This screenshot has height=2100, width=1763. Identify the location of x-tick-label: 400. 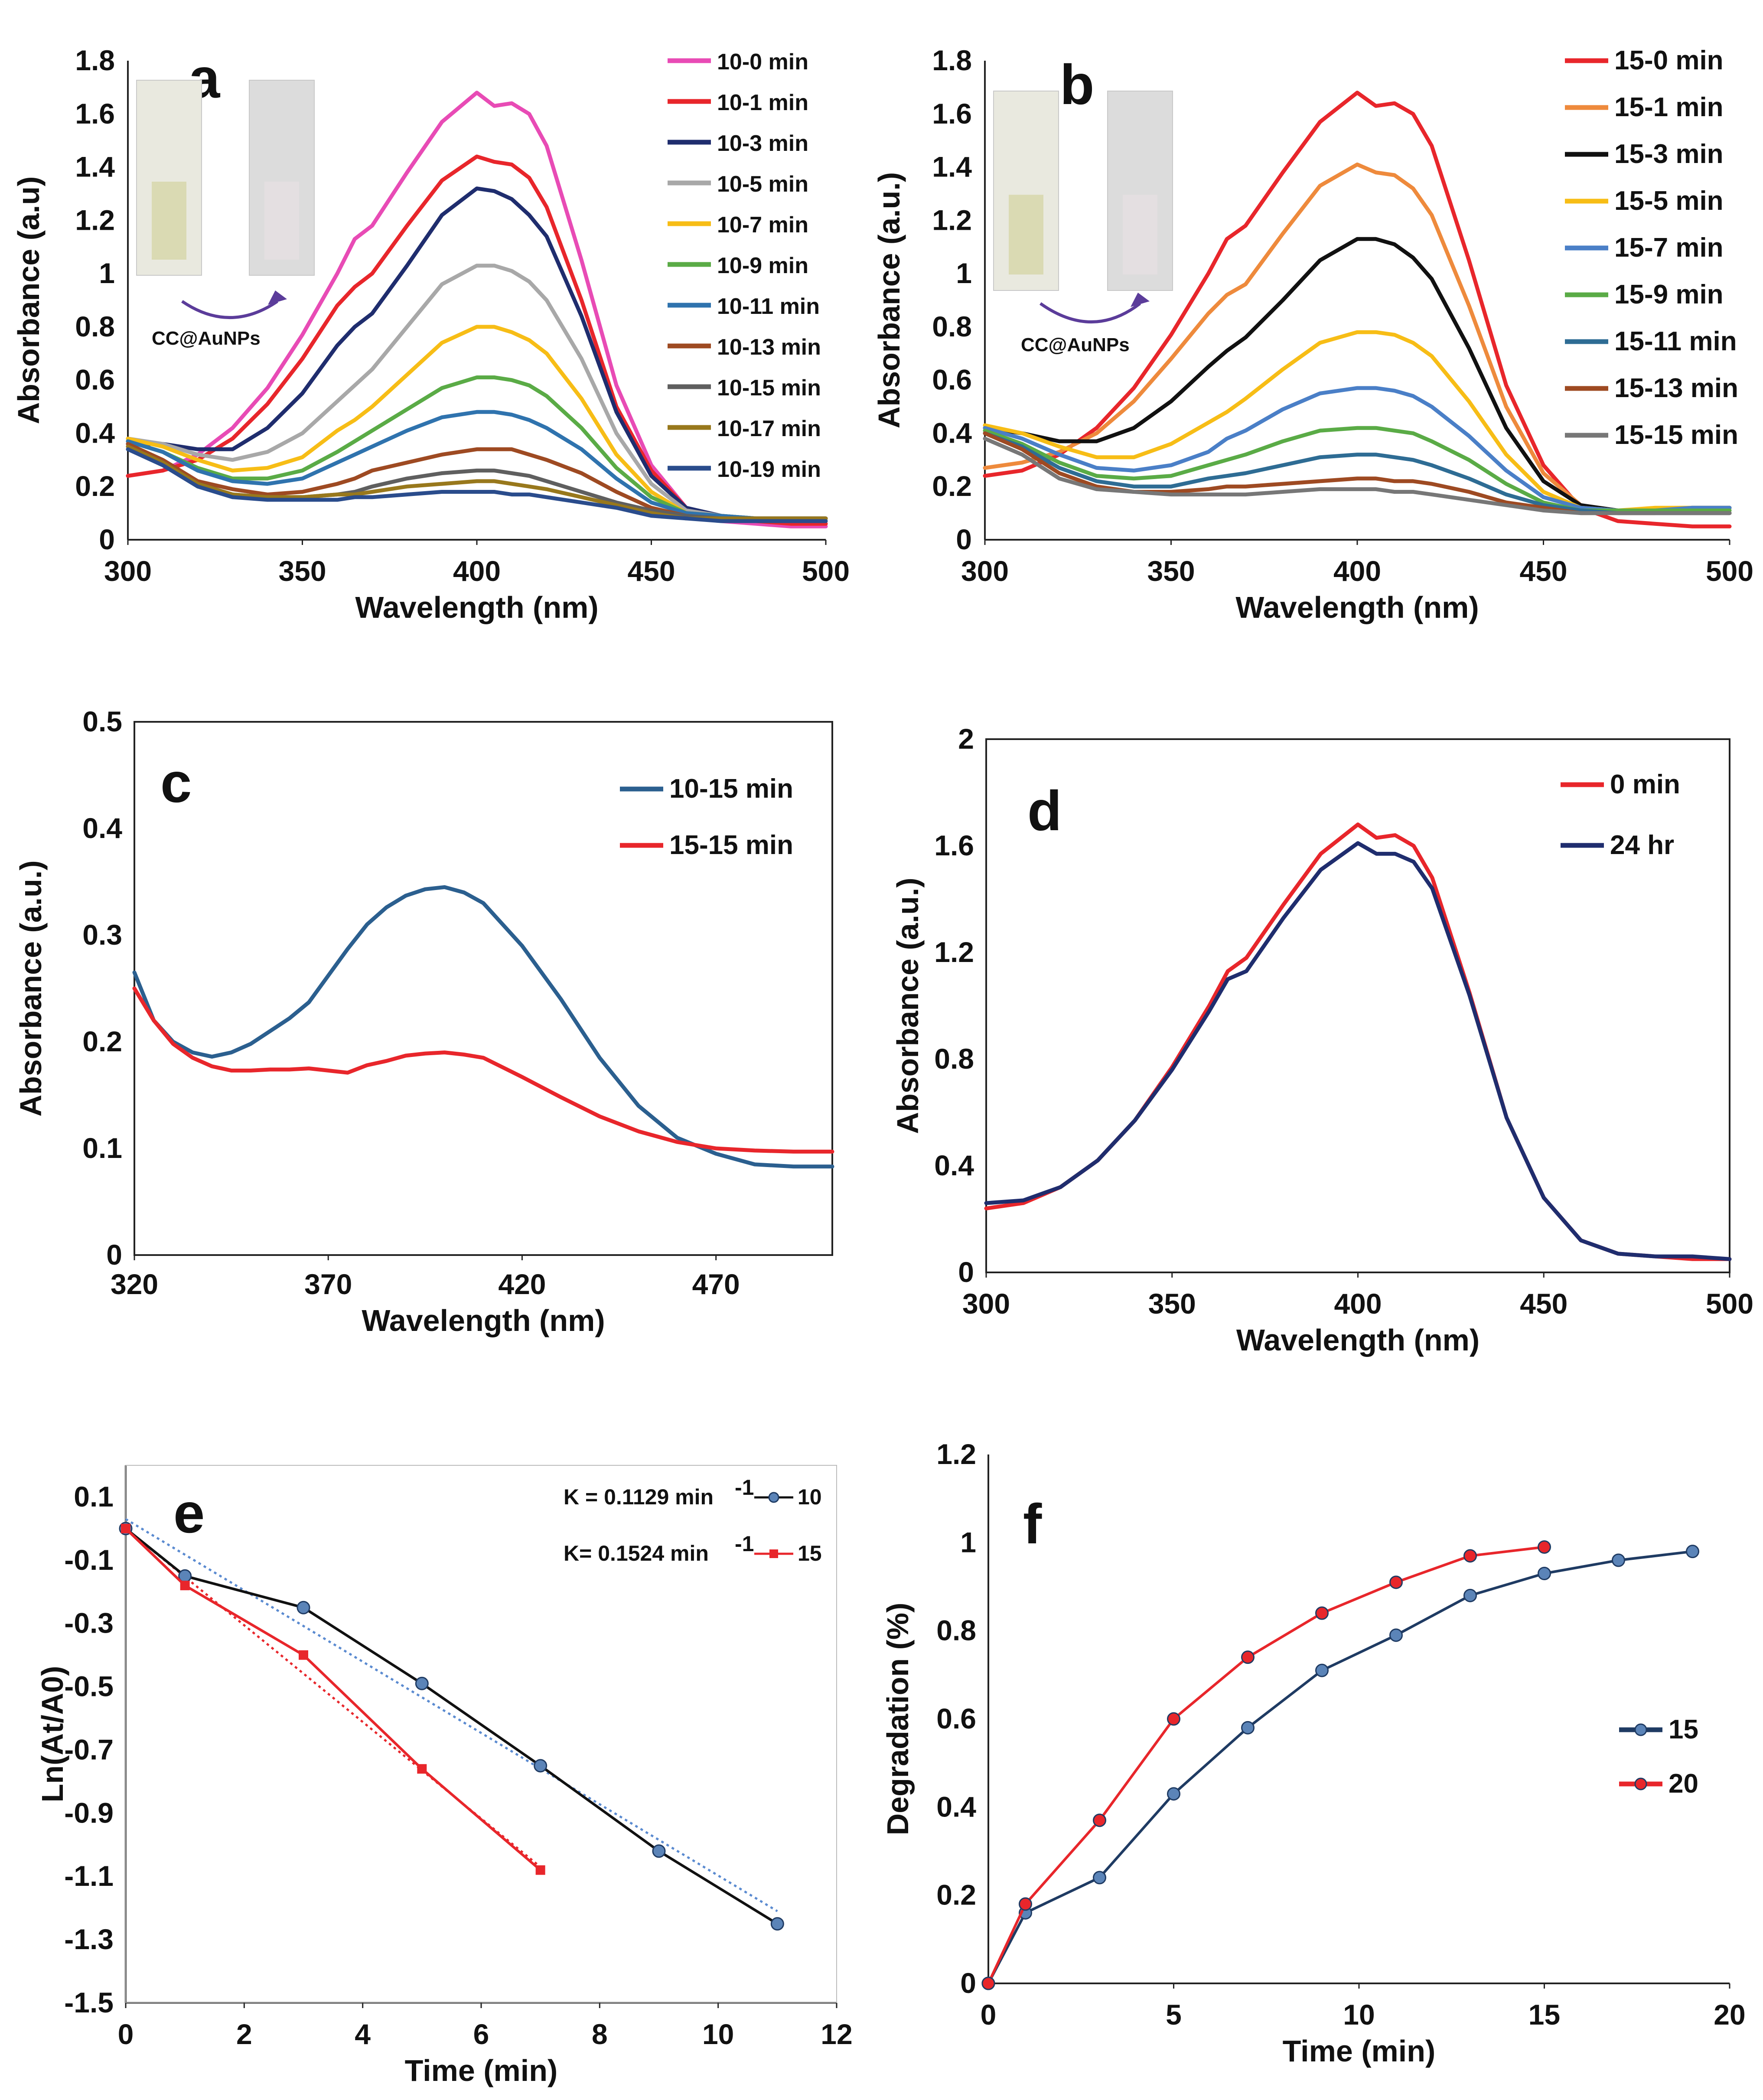
(1357, 571).